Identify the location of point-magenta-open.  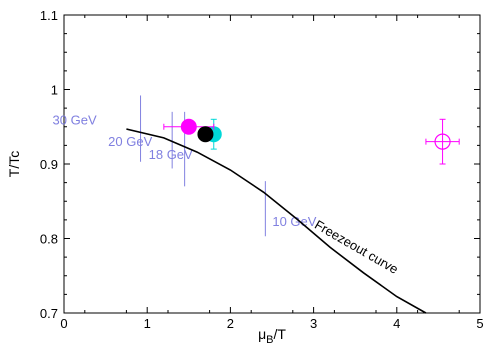
(442, 141).